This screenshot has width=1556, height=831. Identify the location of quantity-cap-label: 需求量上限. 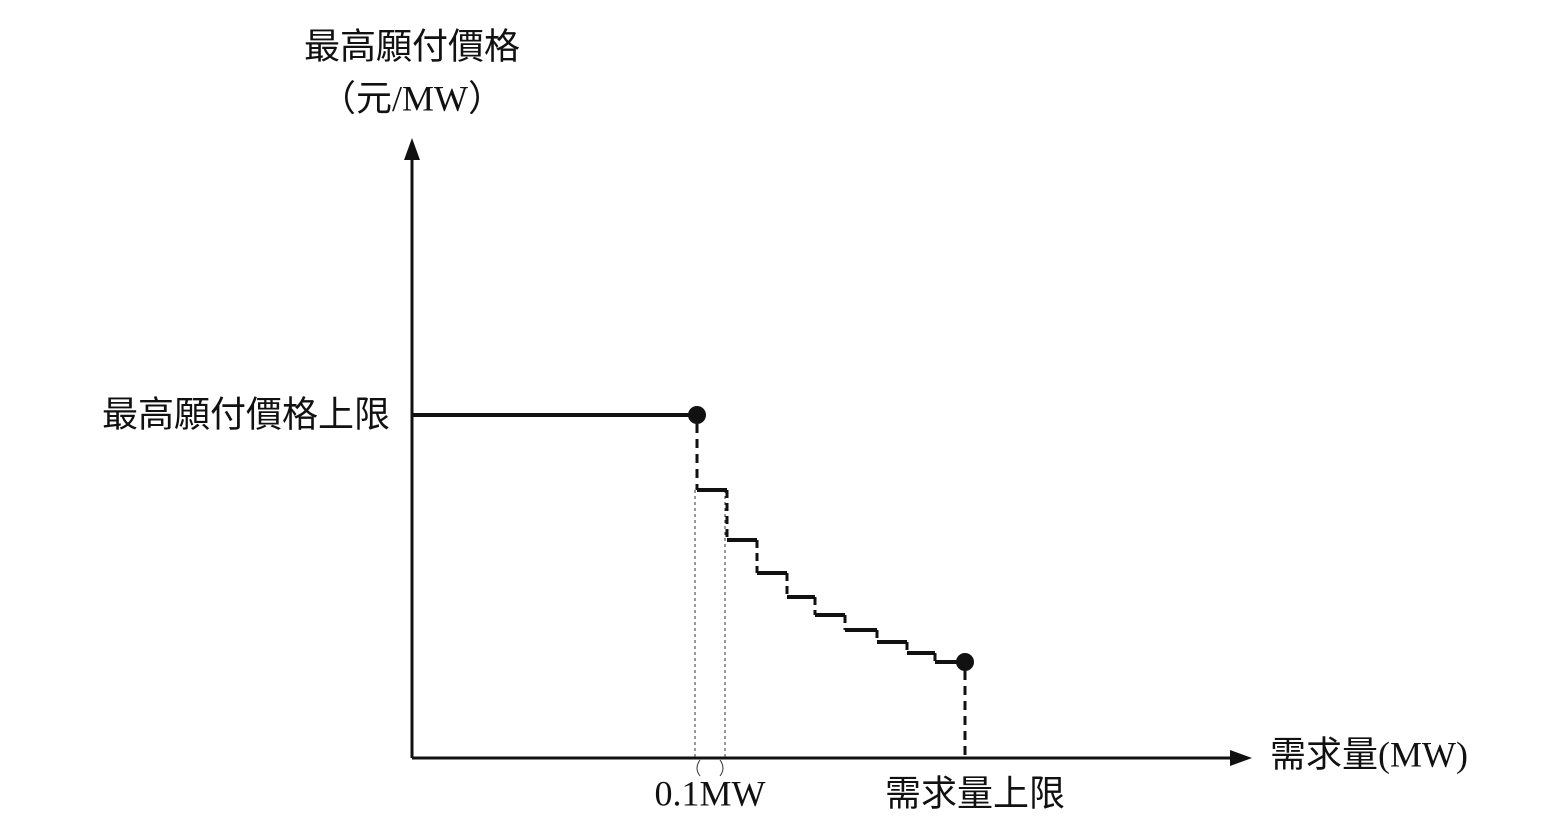
(975, 793).